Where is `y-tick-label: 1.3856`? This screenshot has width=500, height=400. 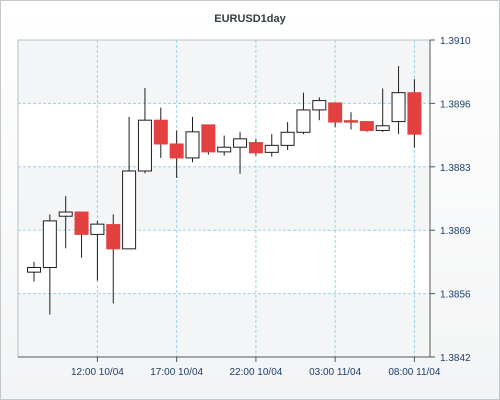
y-tick-label: 1.3856 is located at coordinates (455, 295).